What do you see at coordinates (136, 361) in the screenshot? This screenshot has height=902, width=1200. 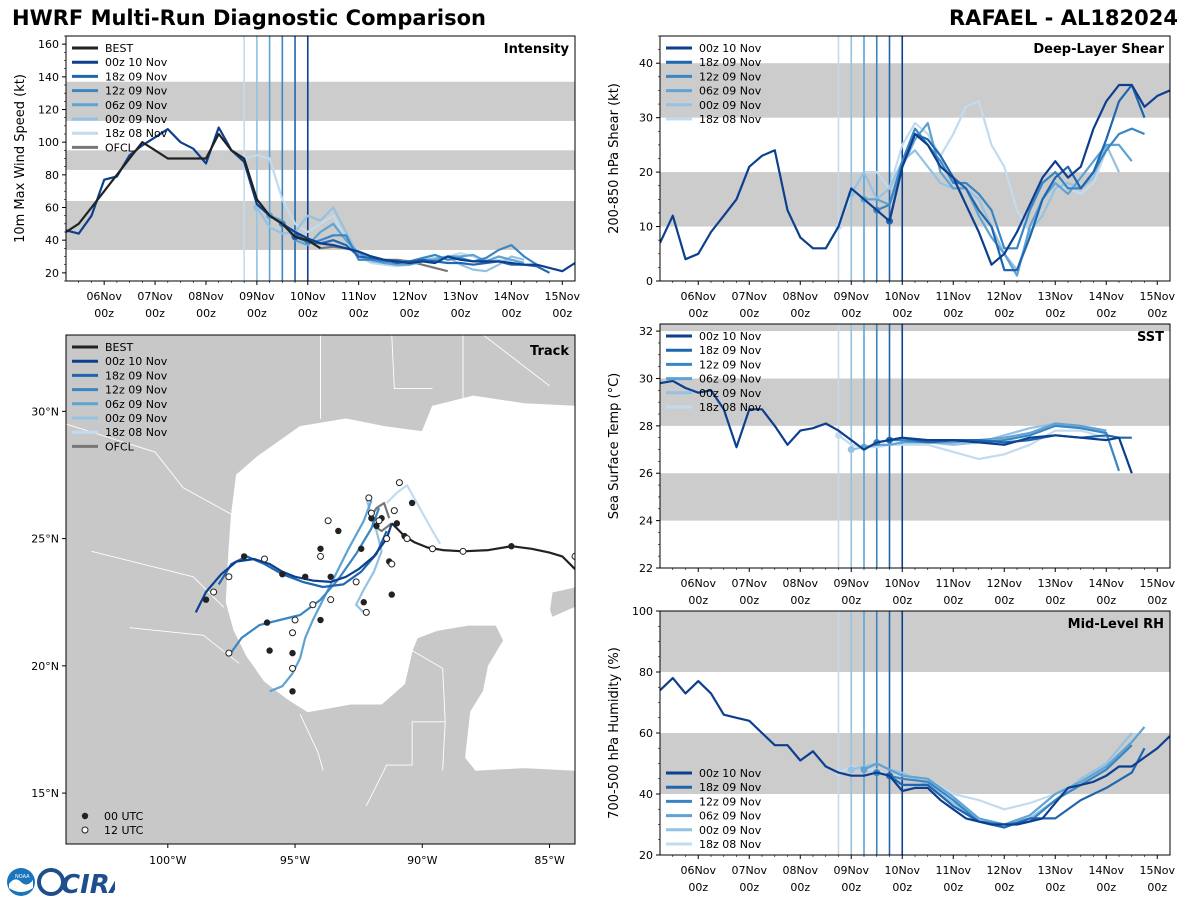 I see `track-legend-label-00z-10-nov: 00z 10 Nov` at bounding box center [136, 361].